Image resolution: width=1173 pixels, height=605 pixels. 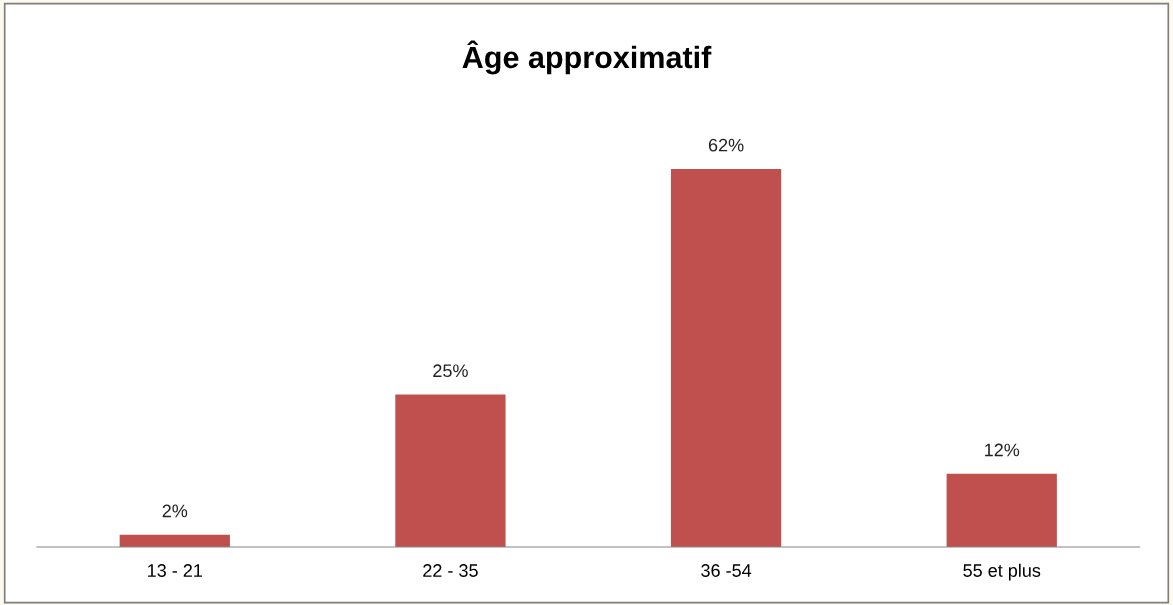 What do you see at coordinates (450, 570) in the screenshot?
I see `x-tick-label: 22 - 35` at bounding box center [450, 570].